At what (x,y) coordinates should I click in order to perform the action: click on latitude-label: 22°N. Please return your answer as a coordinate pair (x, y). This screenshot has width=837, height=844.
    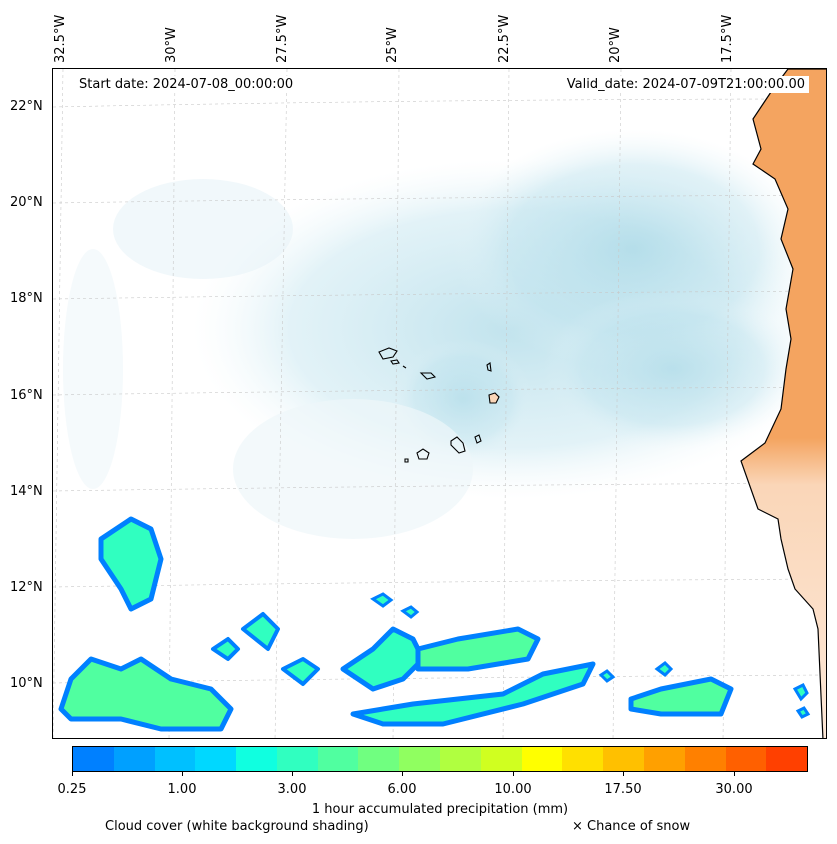
    Looking at the image, I should click on (26, 106).